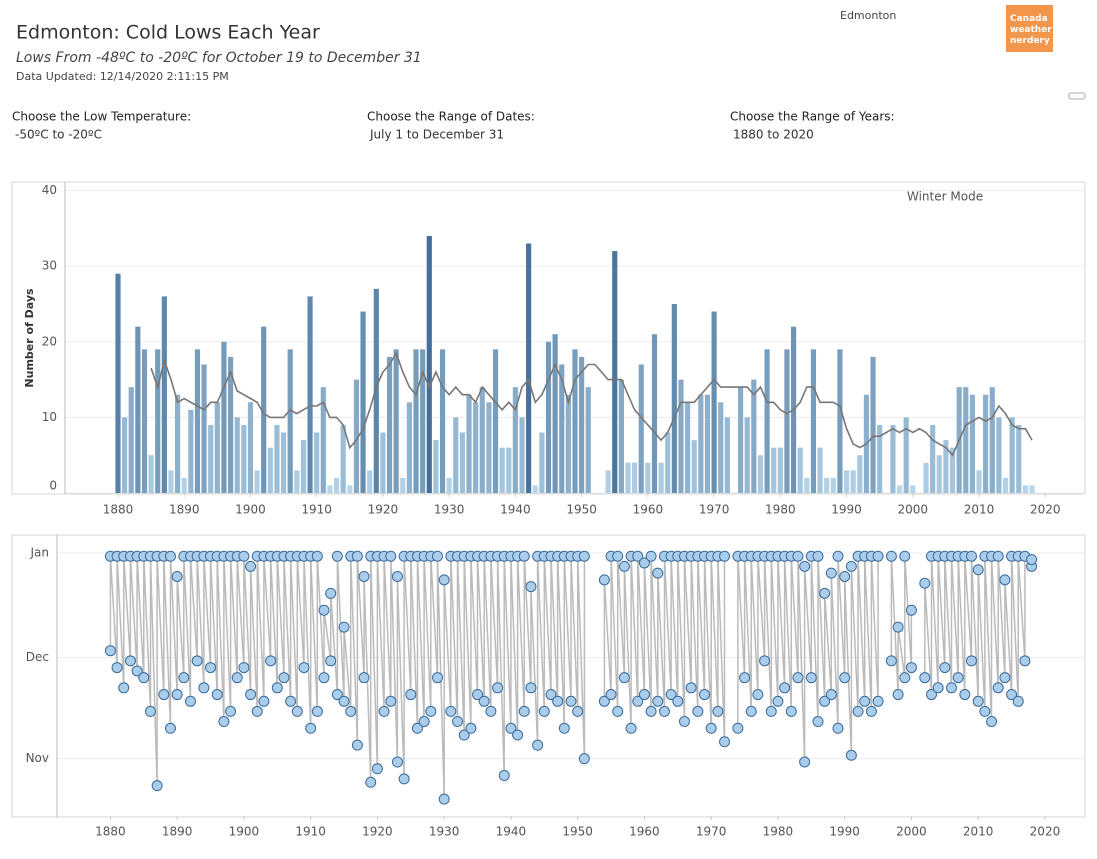  What do you see at coordinates (444, 832) in the screenshot?
I see `x-tick-label: 1930` at bounding box center [444, 832].